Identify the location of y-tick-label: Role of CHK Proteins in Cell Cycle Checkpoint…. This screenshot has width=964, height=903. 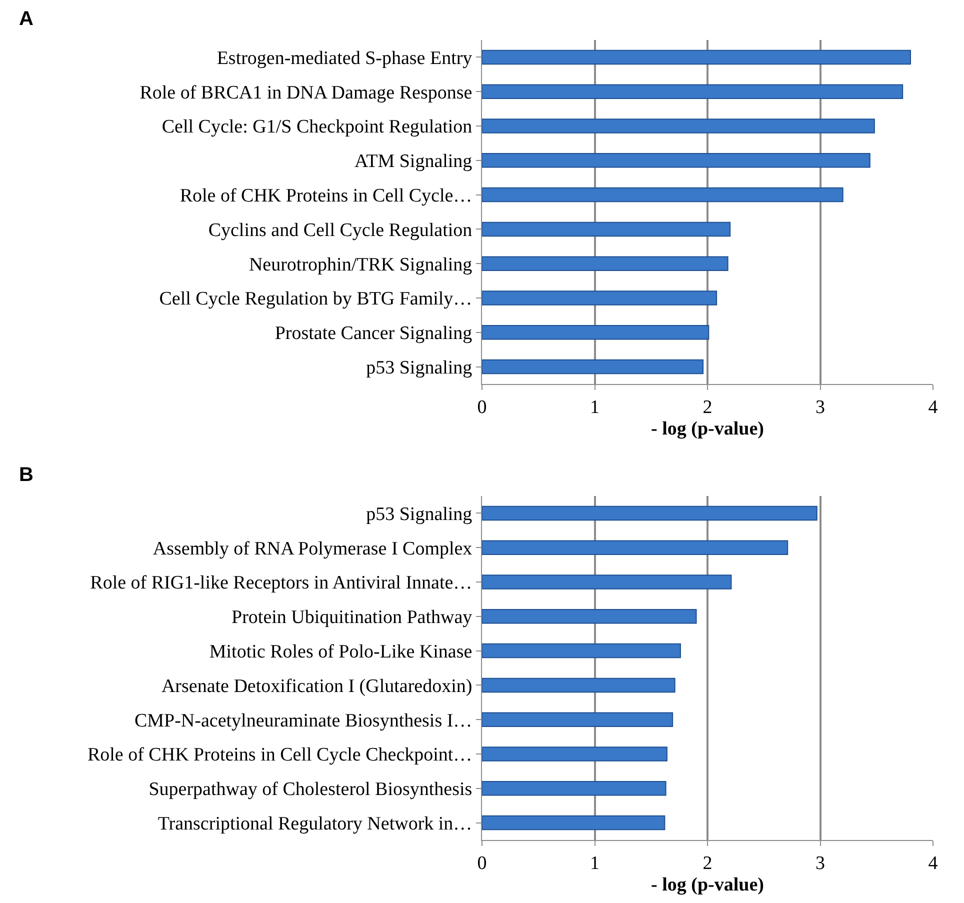
(279, 755).